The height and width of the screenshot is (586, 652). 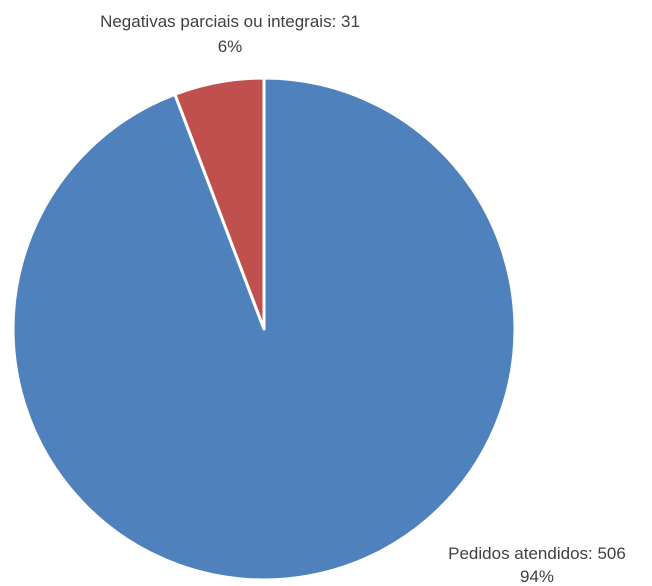 What do you see at coordinates (230, 21) in the screenshot?
I see `label-negativas-line1: Negativas parciais ou integrais: 31` at bounding box center [230, 21].